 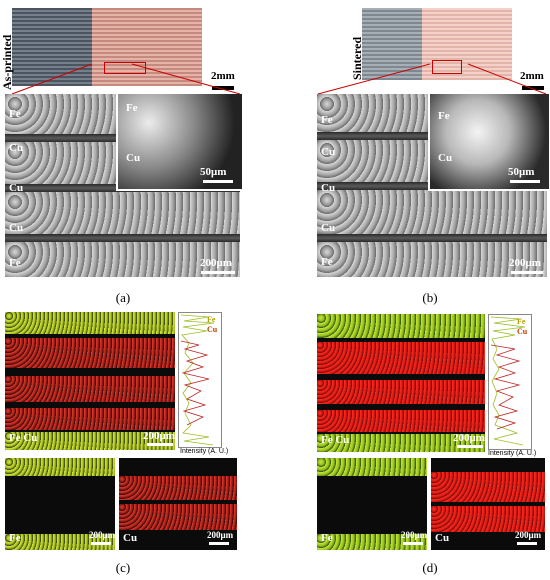 What do you see at coordinates (90, 381) in the screenshot?
I see `eds-map-c: Fe Cu 200μm` at bounding box center [90, 381].